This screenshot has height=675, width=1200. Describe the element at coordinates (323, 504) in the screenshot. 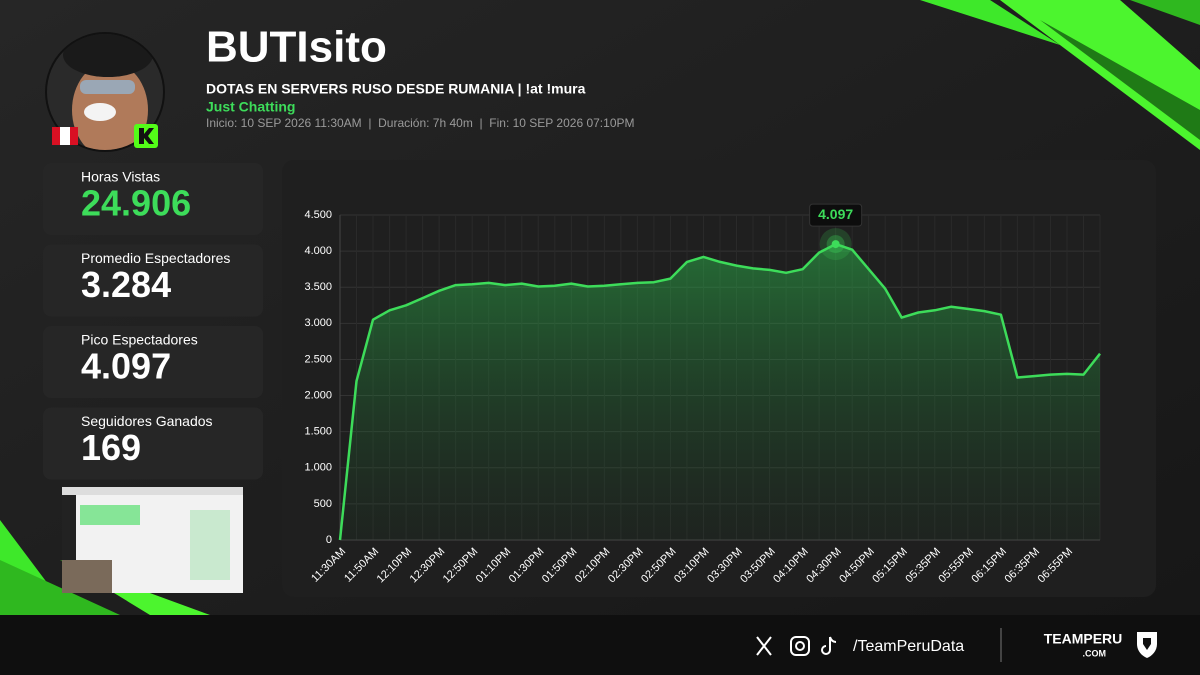

I see `y-tick-label: 500` at that location.